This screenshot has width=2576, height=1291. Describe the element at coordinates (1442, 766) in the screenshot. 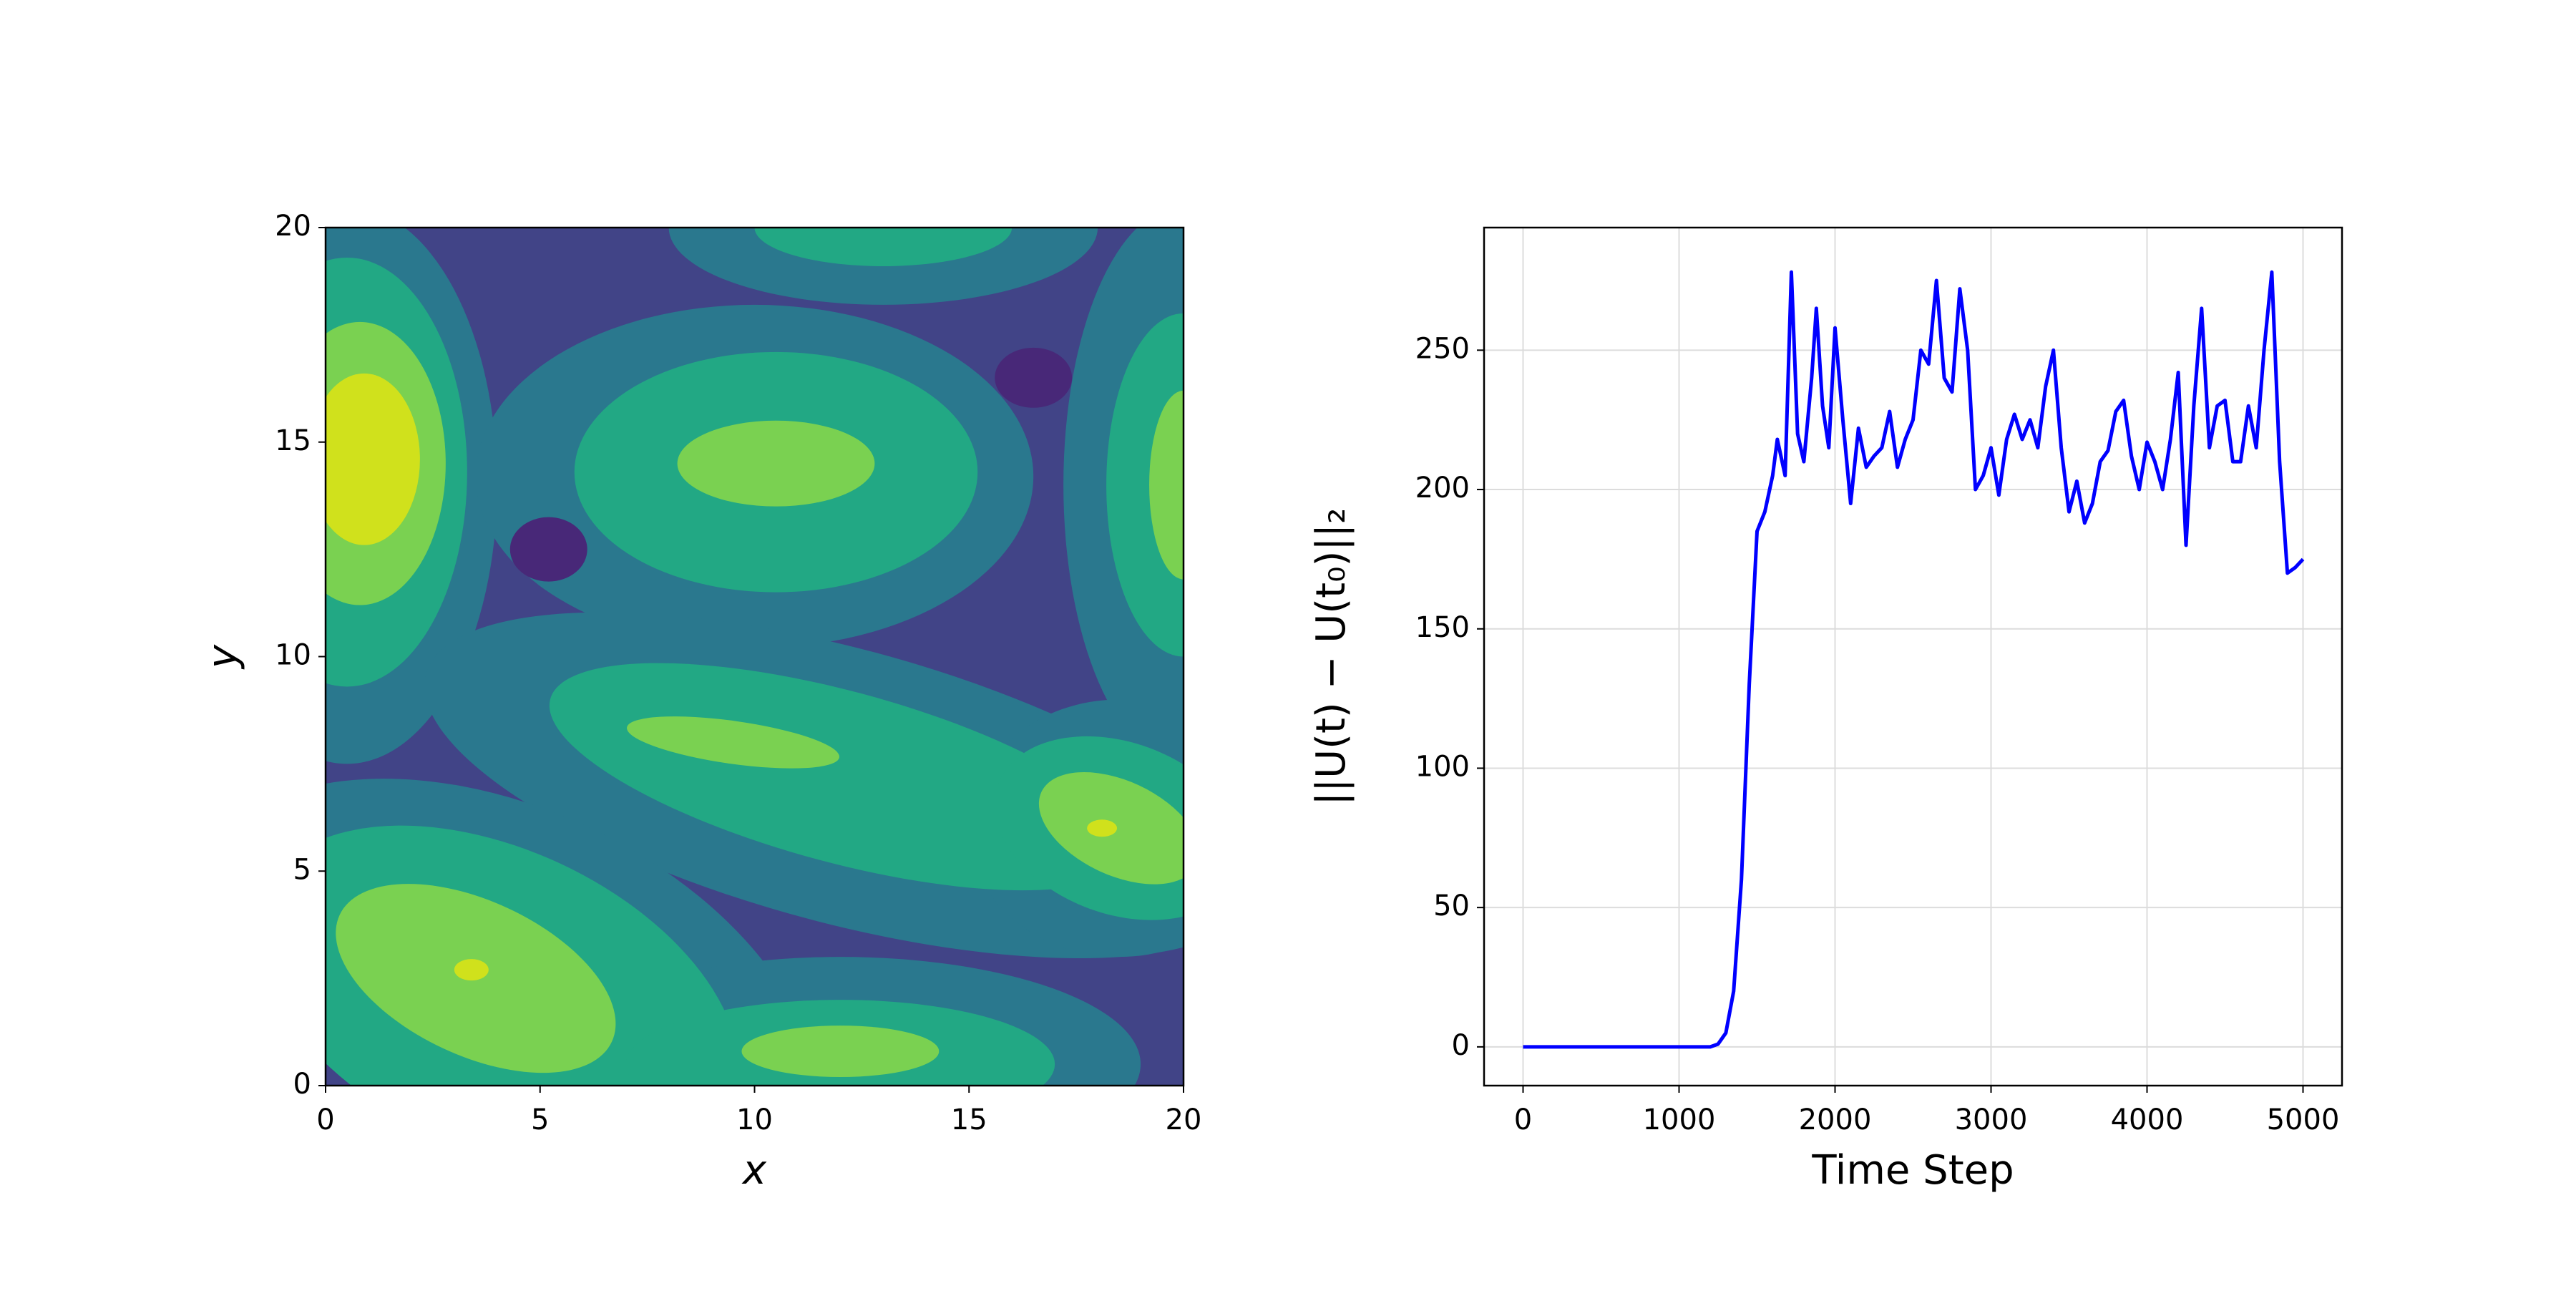

I see `y-tick-label: 100` at that location.